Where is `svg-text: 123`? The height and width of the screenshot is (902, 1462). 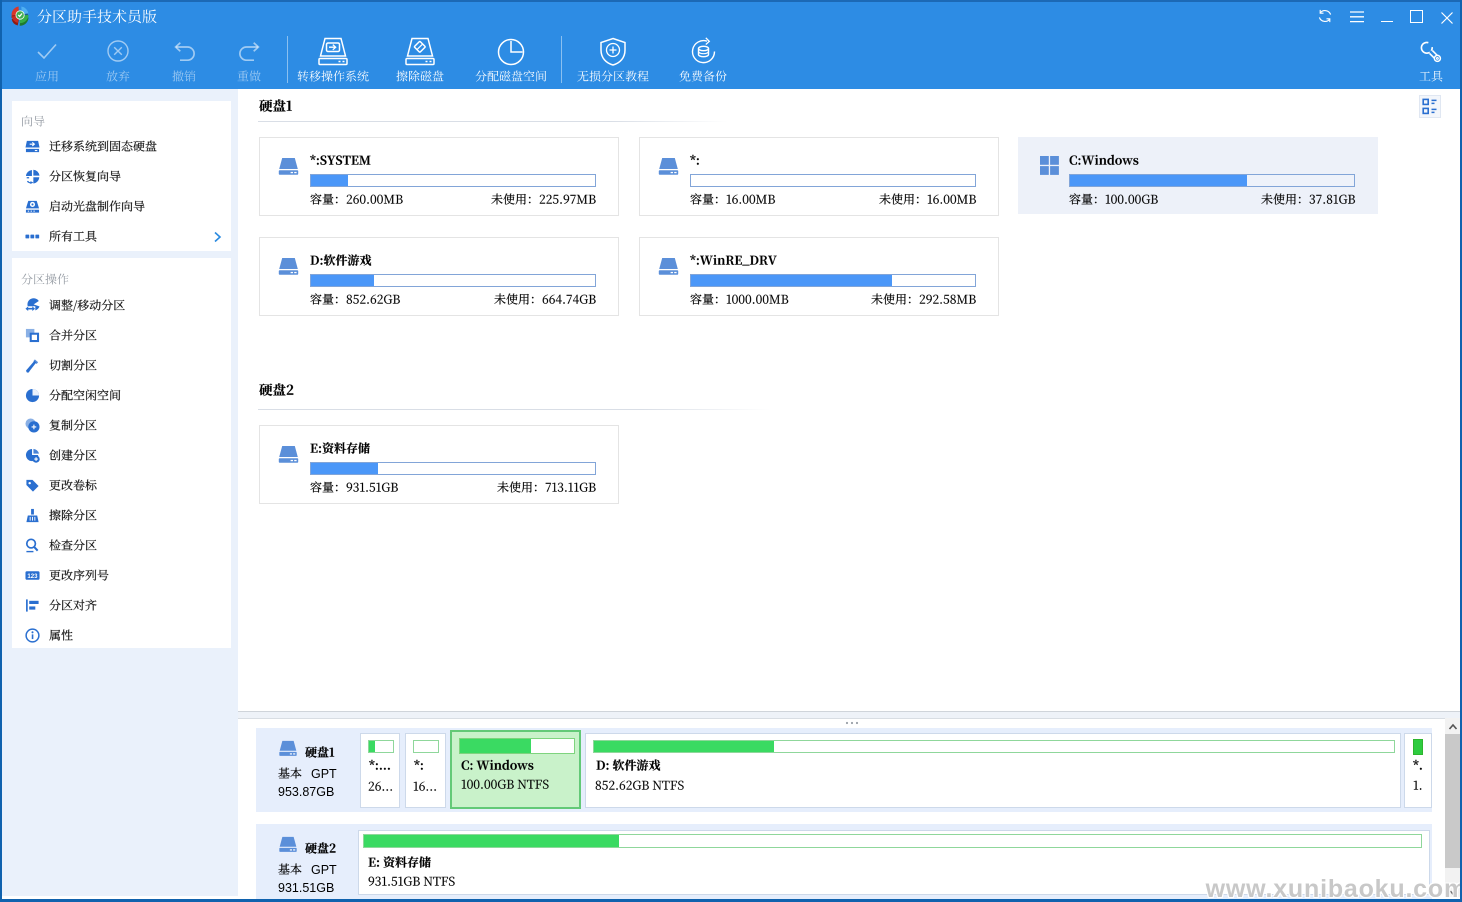 svg-text: 123 is located at coordinates (32, 575).